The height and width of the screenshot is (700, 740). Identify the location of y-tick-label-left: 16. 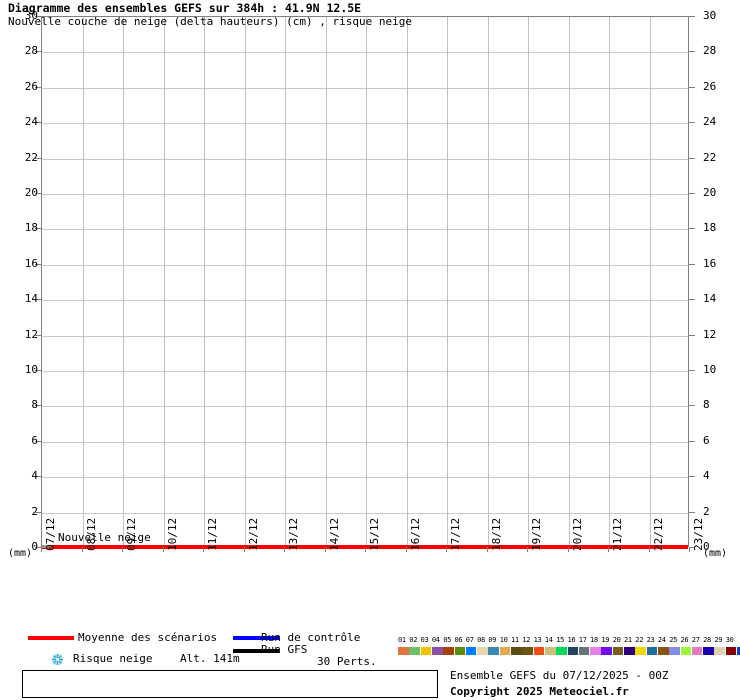
(31, 263).